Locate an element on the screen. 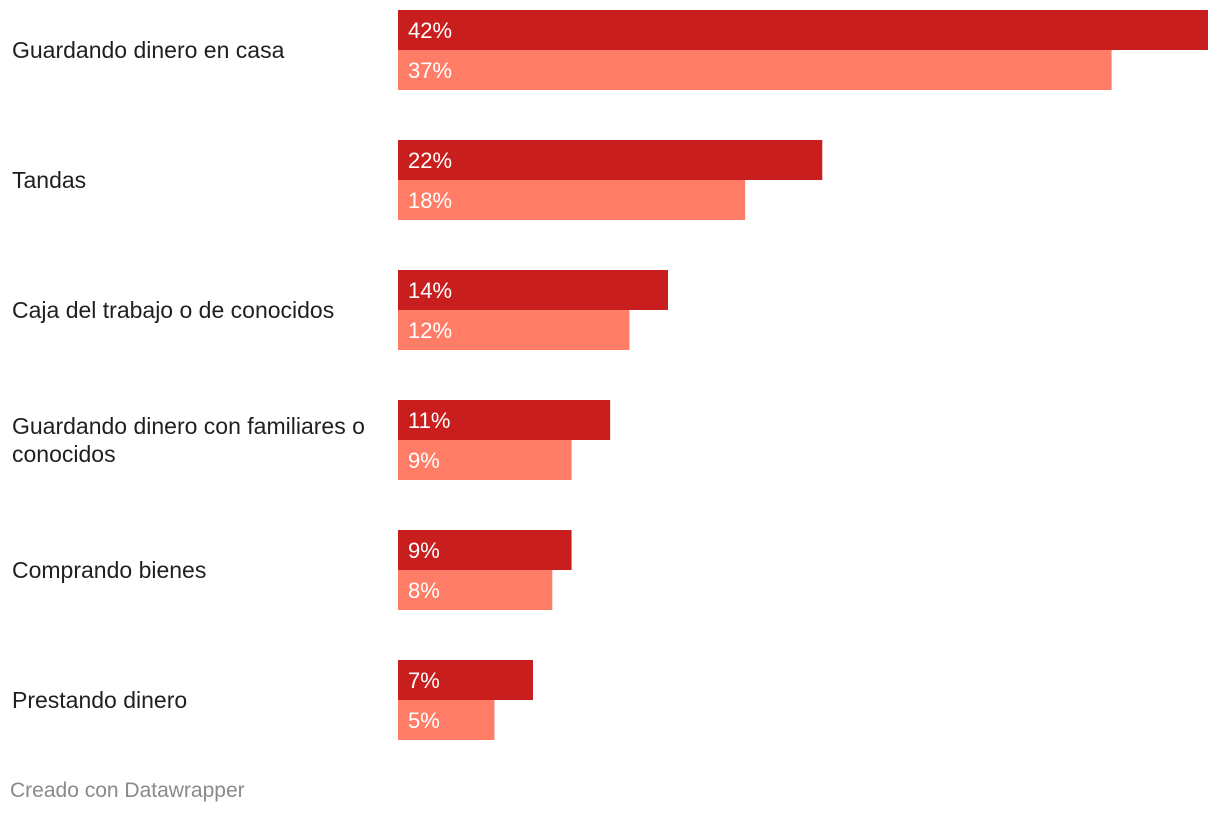  value-label-tandas-series-1: 22% is located at coordinates (430, 160).